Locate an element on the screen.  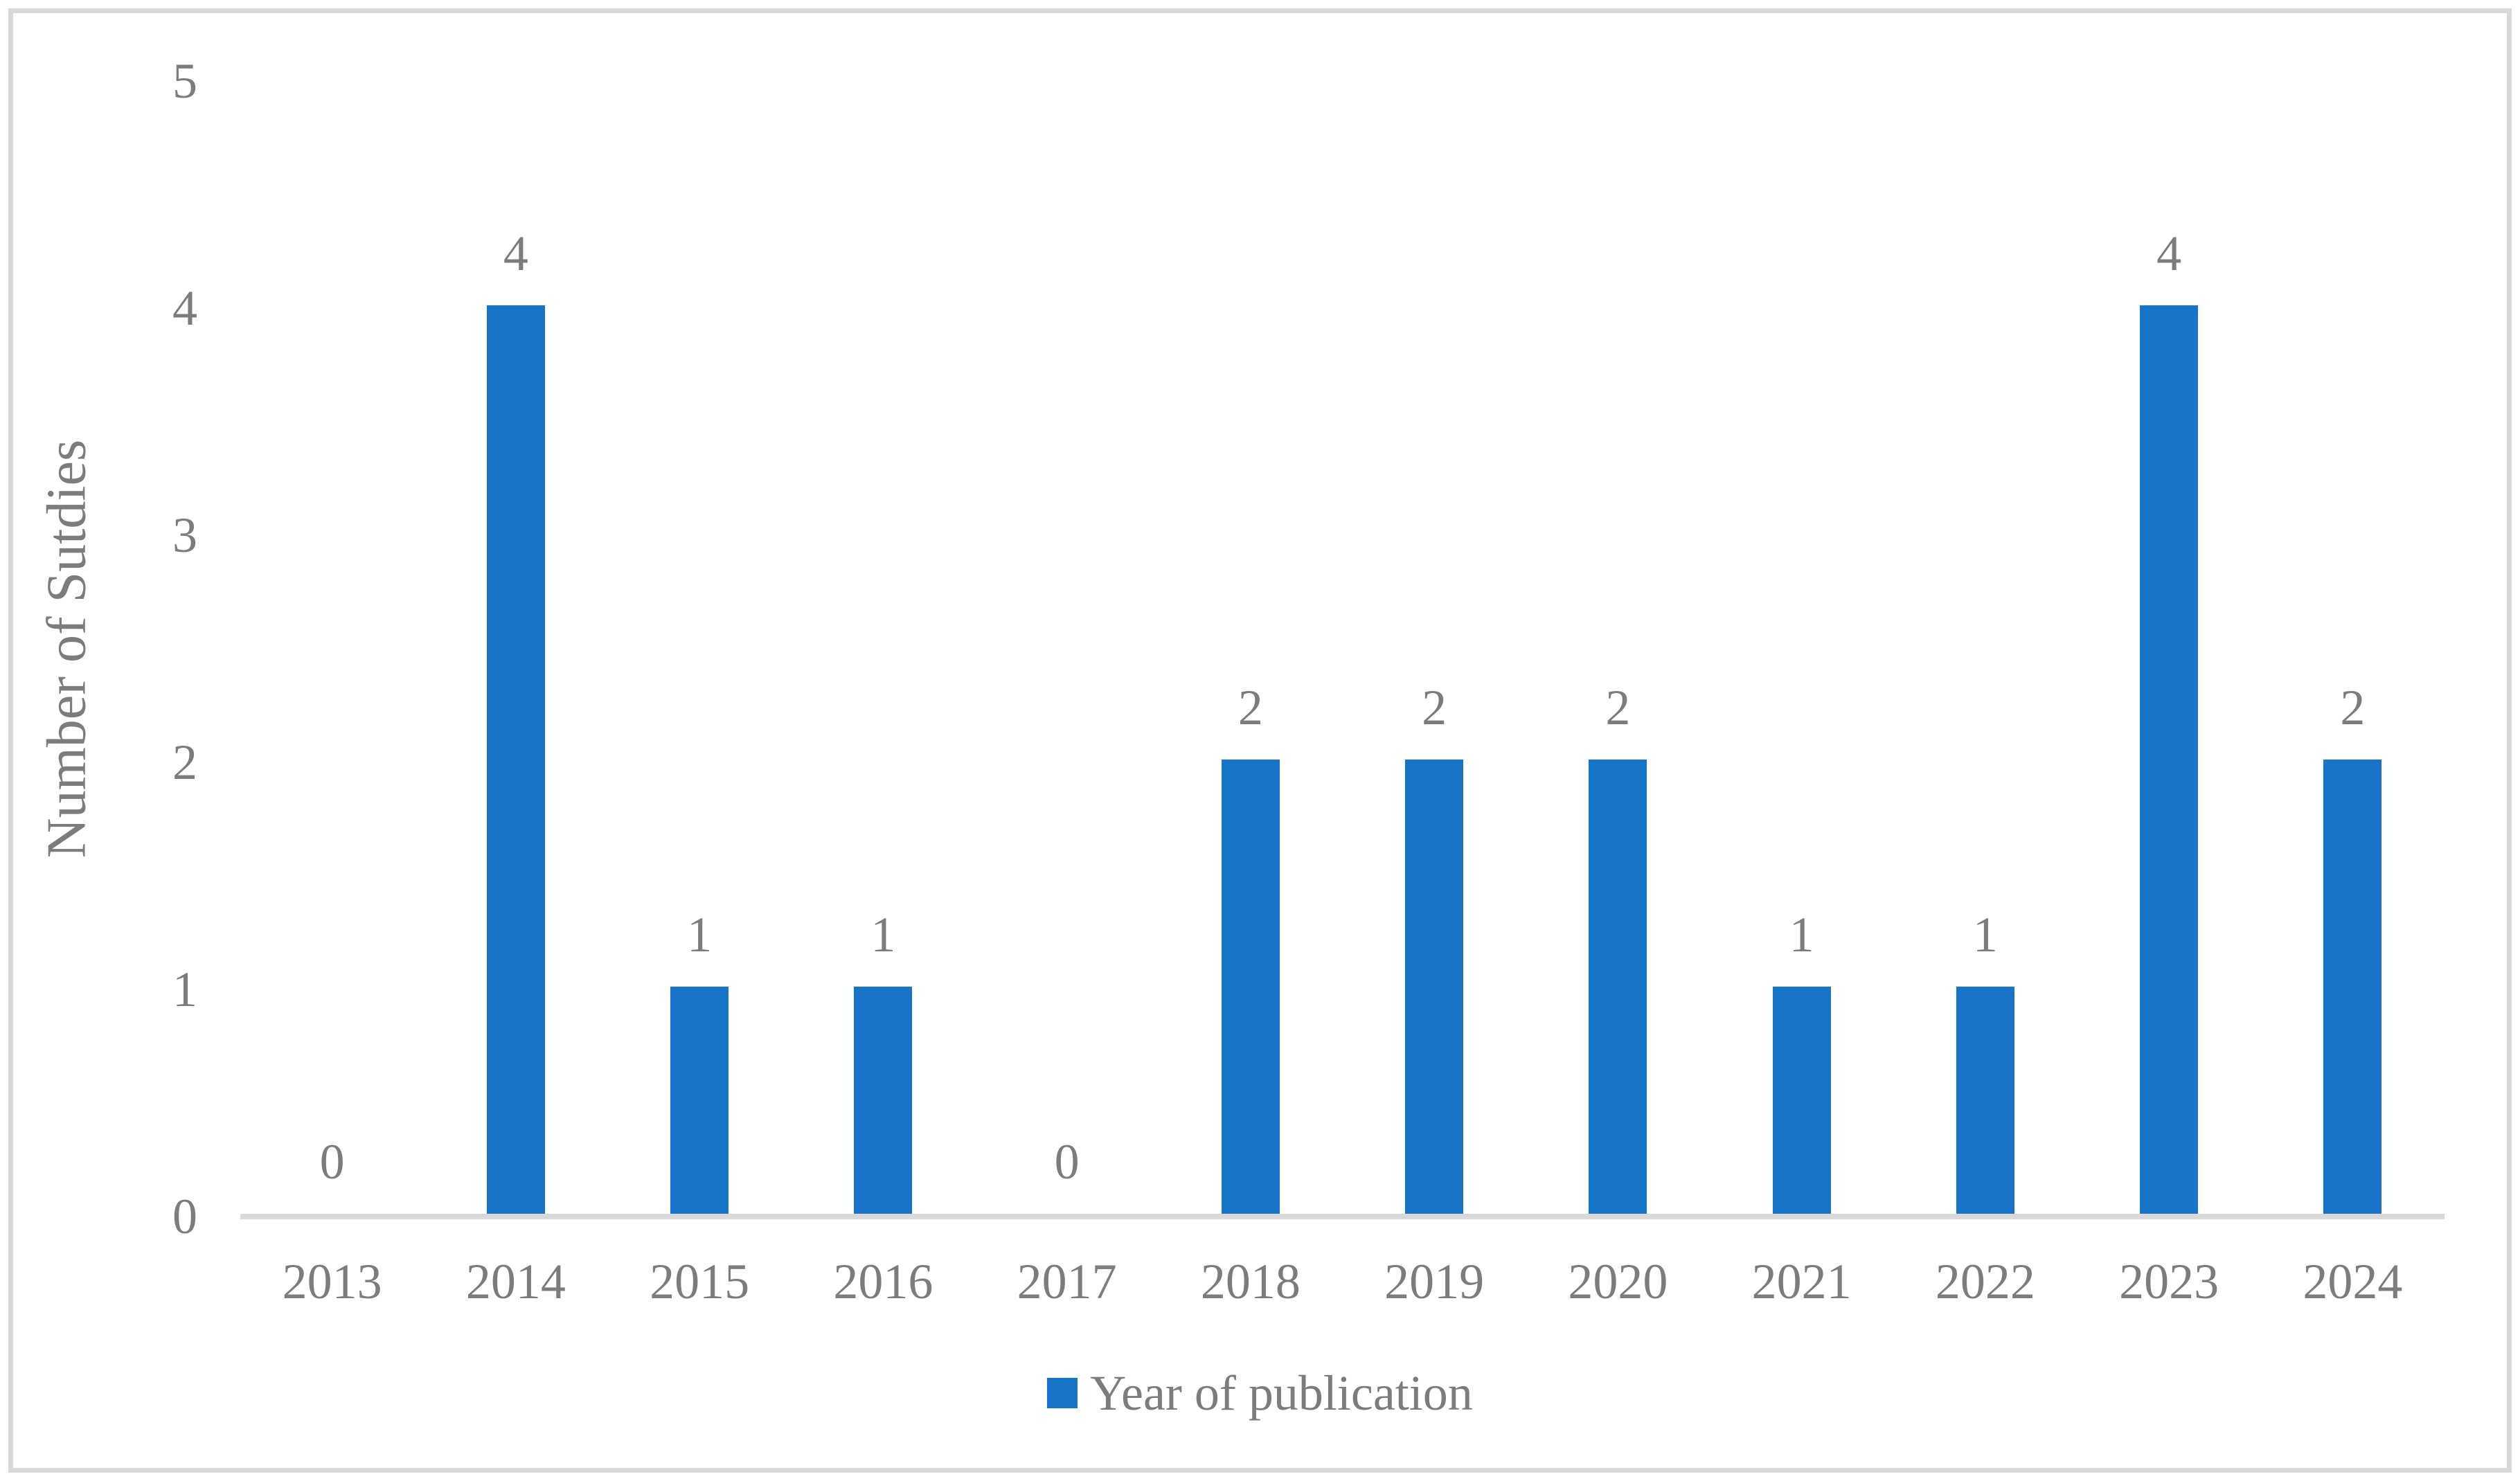
y-tick-label: 4 is located at coordinates (184, 308).